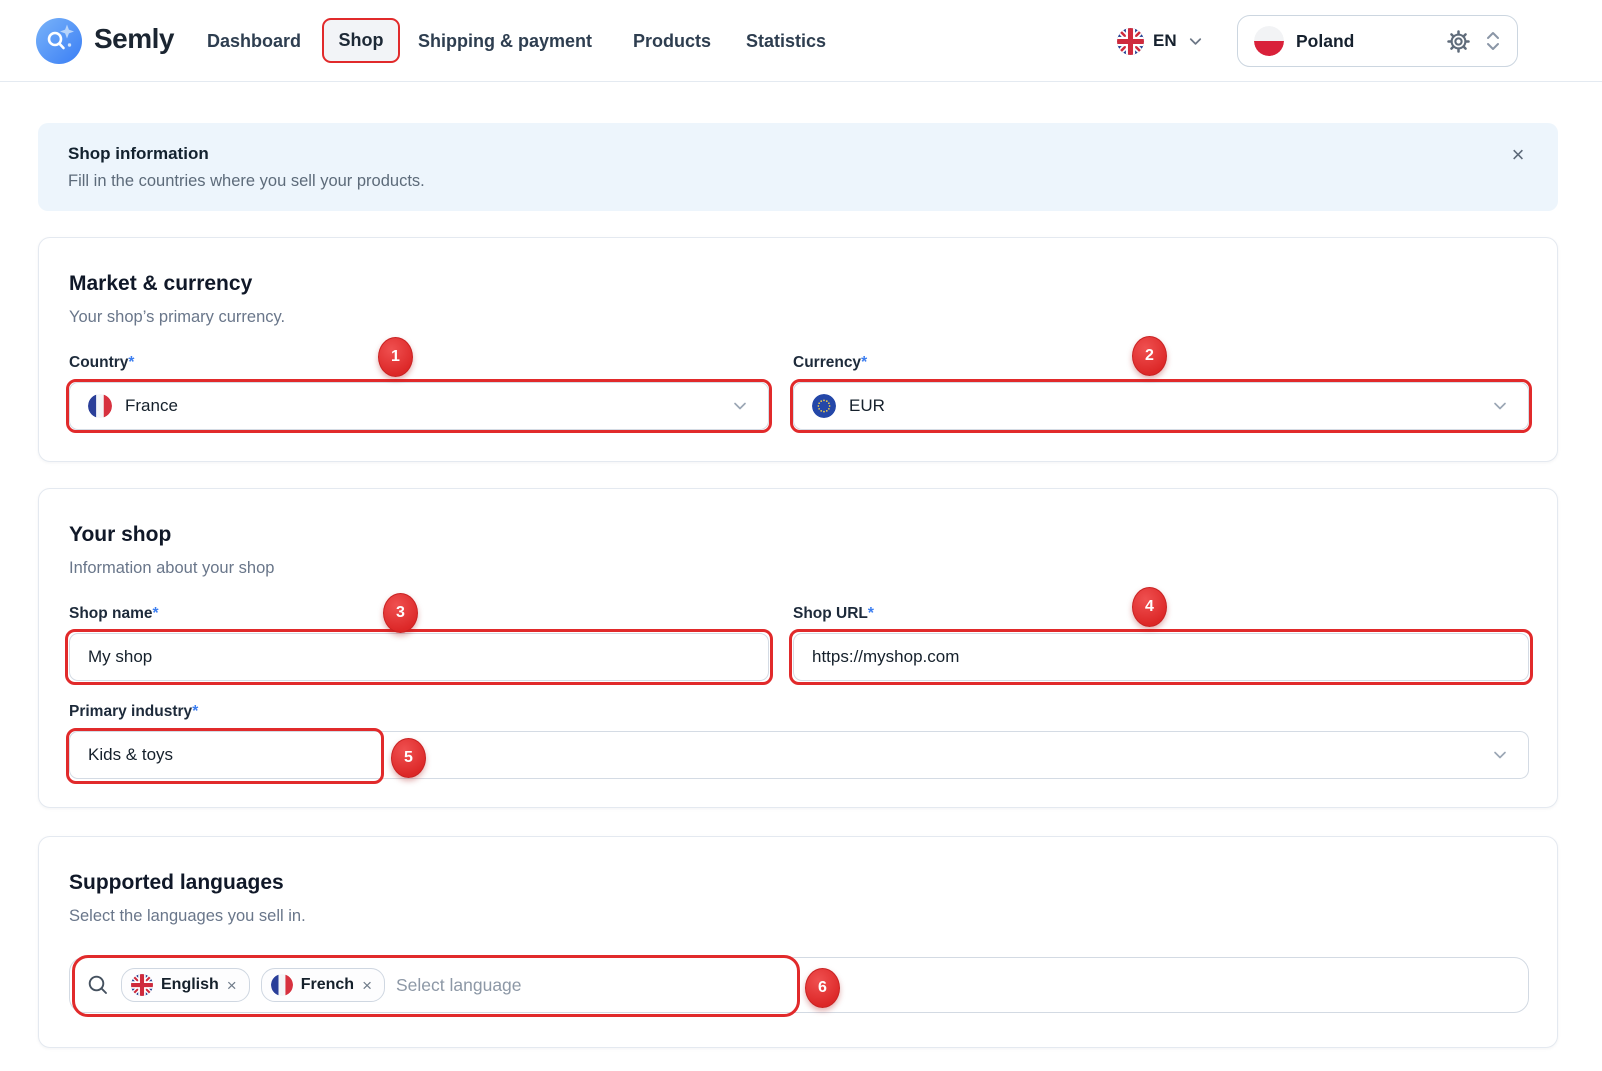 This screenshot has height=1071, width=1602. Describe the element at coordinates (505, 40) in the screenshot. I see `nav-item-shipping-payment: Shipping & payment` at that location.